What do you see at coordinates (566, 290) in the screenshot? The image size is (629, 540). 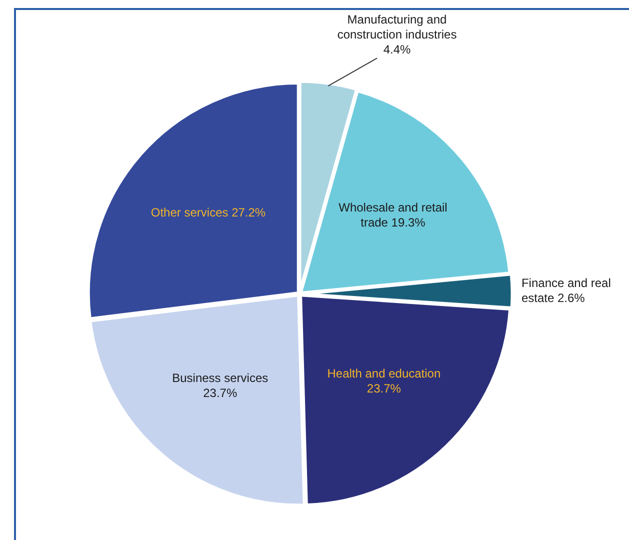 I see `slice-label: Finance and real estate 2.6%` at bounding box center [566, 290].